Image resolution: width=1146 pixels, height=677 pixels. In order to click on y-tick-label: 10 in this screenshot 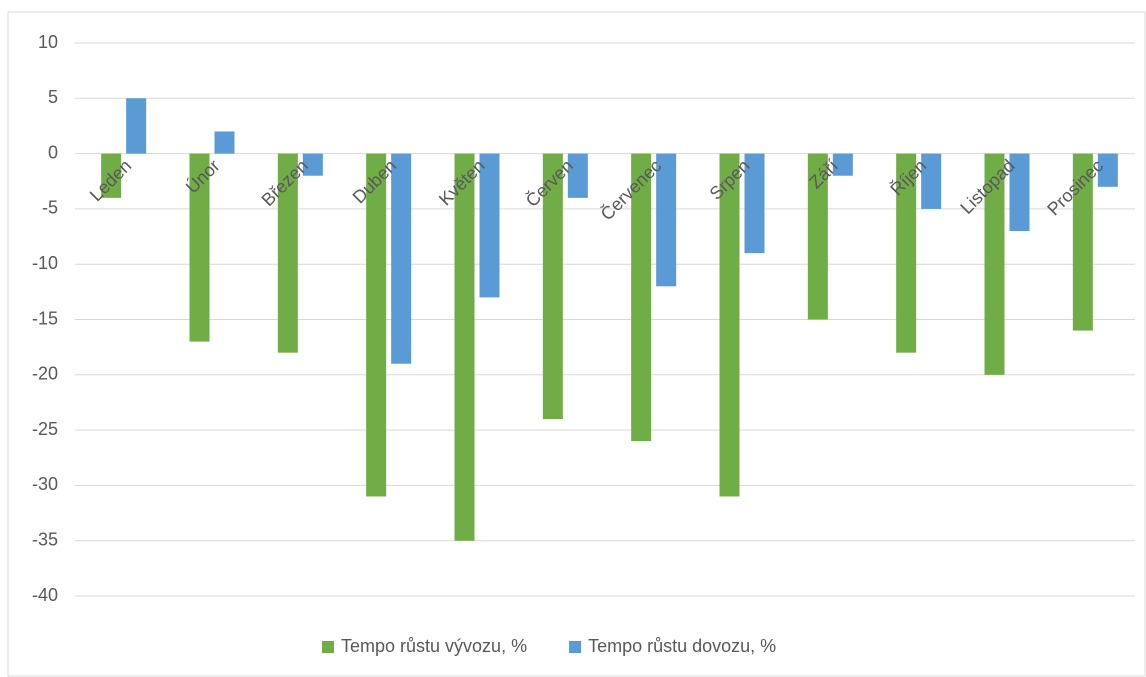, I will do `click(48, 42)`.